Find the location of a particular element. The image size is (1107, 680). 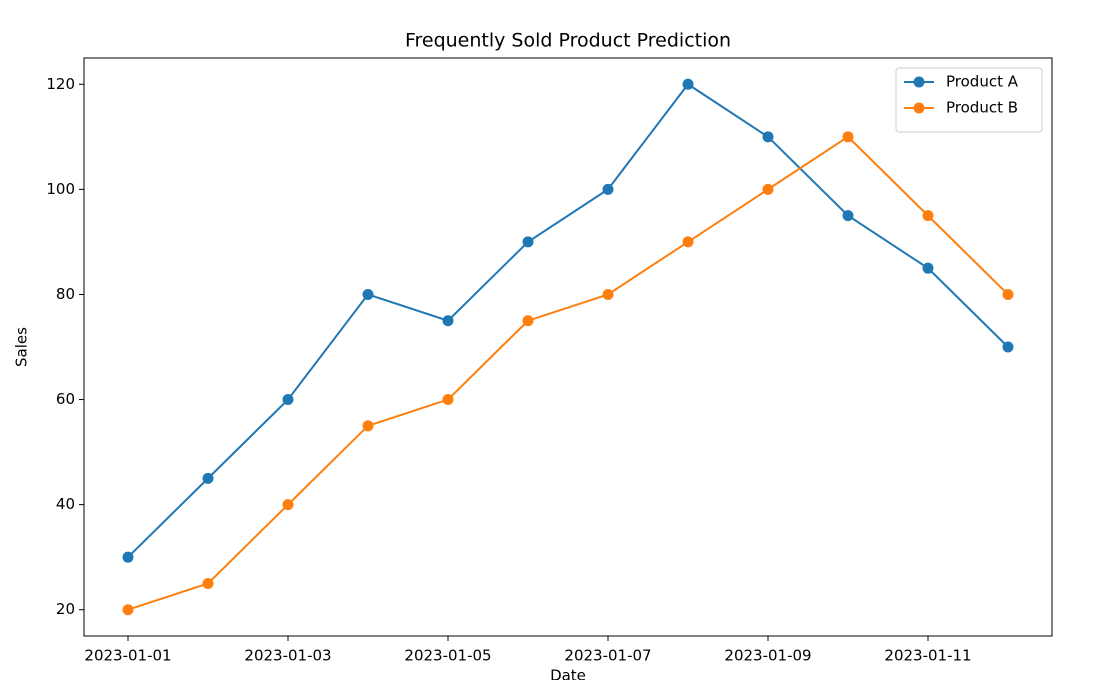

y-tick-label: 20 is located at coordinates (65, 609).